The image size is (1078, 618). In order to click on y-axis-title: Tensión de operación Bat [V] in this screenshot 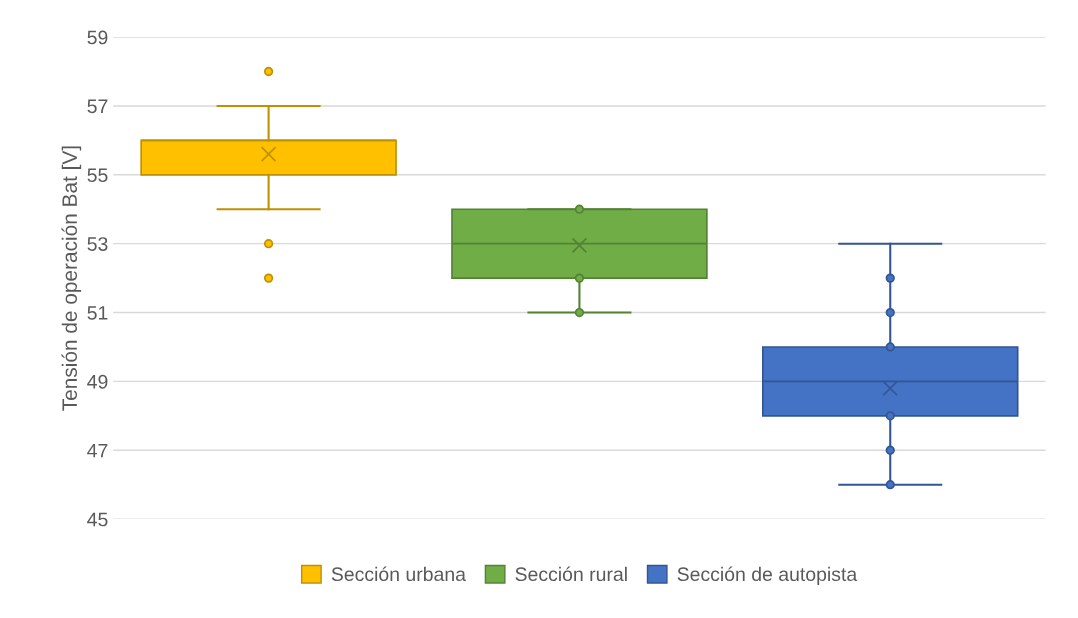, I will do `click(71, 278)`.